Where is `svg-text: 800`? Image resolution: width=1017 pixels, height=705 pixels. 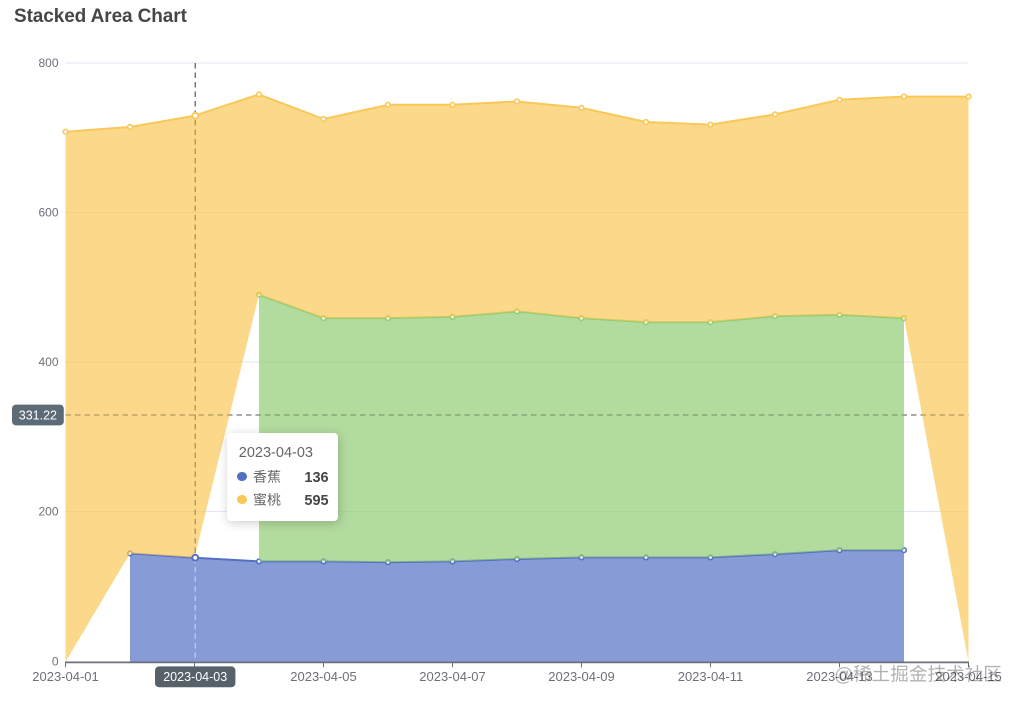 svg-text: 800 is located at coordinates (48, 63).